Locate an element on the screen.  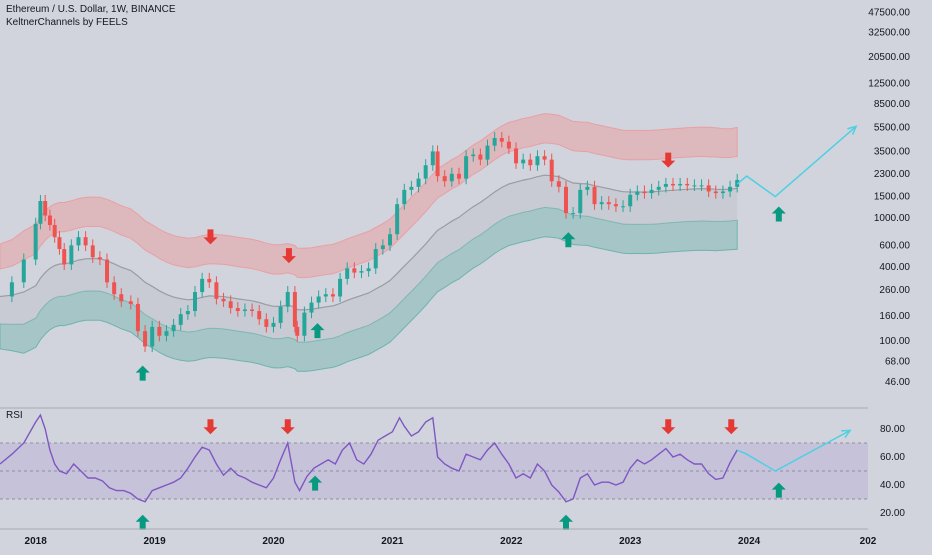
price-tick-label: 32500.00 is located at coordinates (889, 33).